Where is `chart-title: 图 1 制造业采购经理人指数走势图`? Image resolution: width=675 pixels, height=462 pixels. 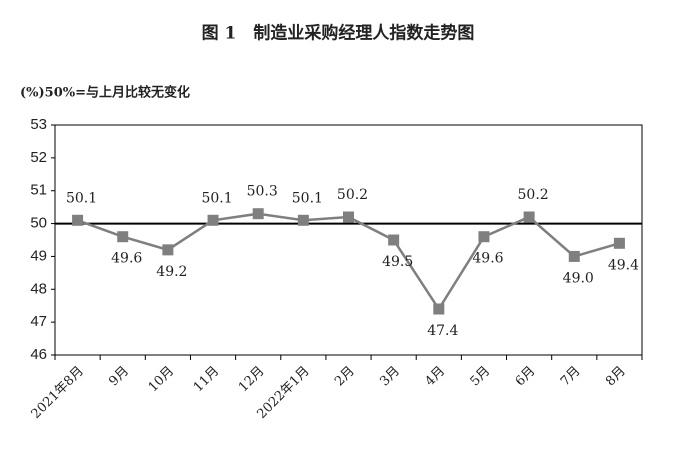
chart-title: 图 1 制造业采购经理人指数走势图 is located at coordinates (338, 33).